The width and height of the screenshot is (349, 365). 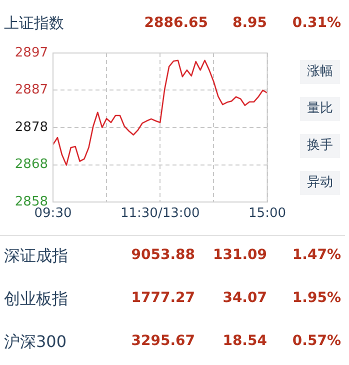 I want to click on text: 量比, so click(x=320, y=109).